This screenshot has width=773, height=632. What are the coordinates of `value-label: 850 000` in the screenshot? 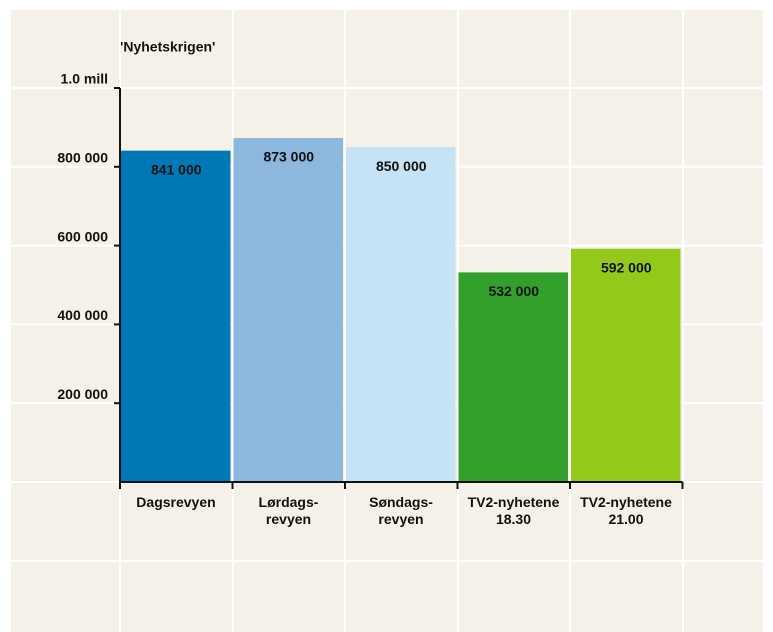 It's located at (401, 166).